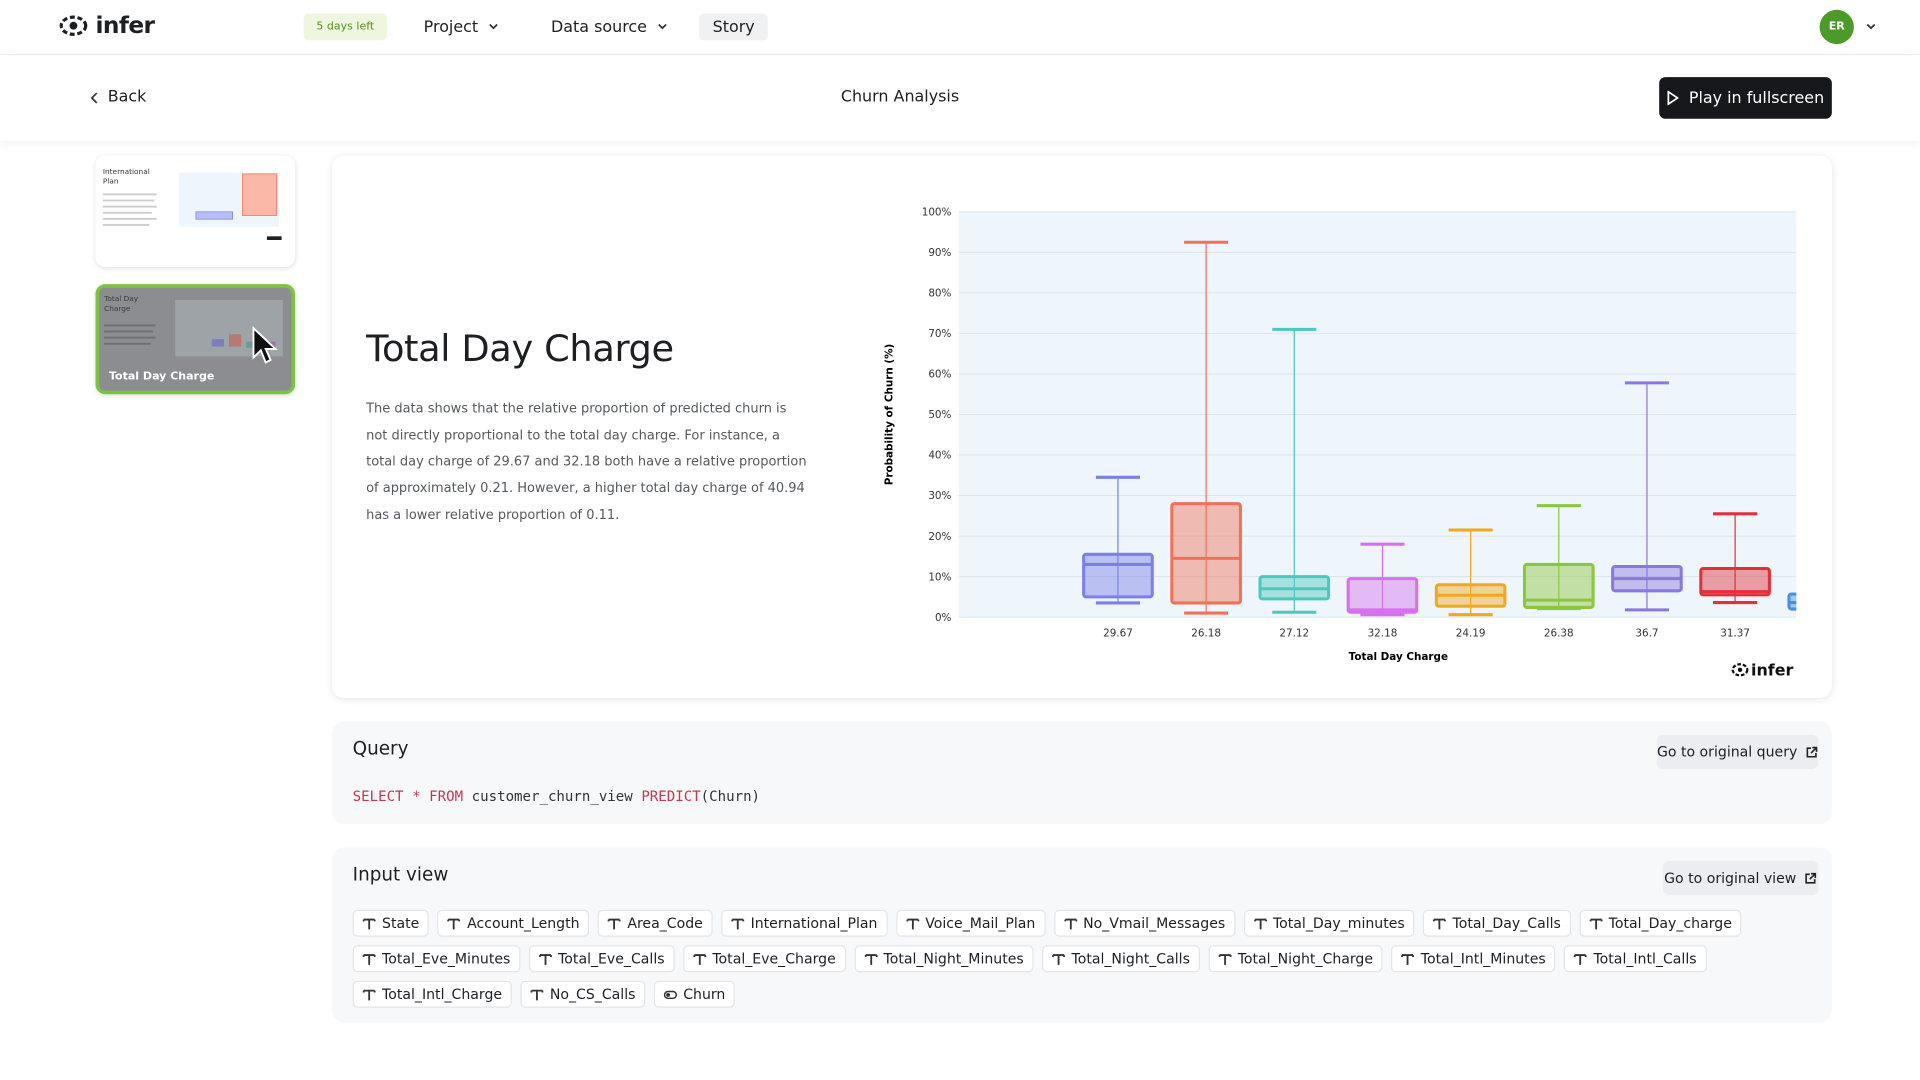 This screenshot has height=1080, width=1920. I want to click on code-token: customer_churn_view, so click(552, 796).